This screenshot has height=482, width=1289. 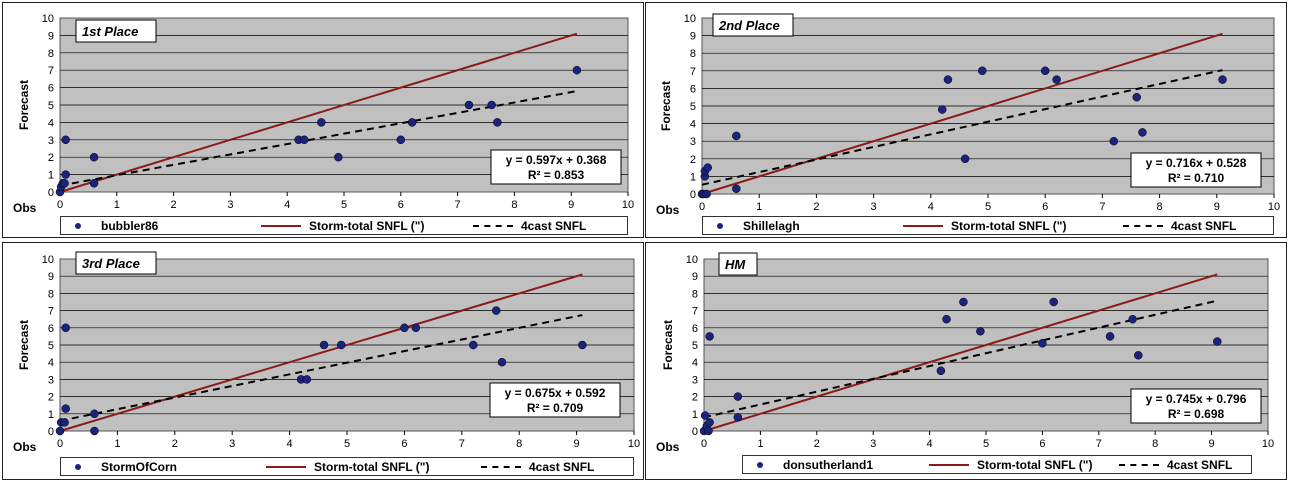 I want to click on y-axis-label: Forecast, so click(x=24, y=105).